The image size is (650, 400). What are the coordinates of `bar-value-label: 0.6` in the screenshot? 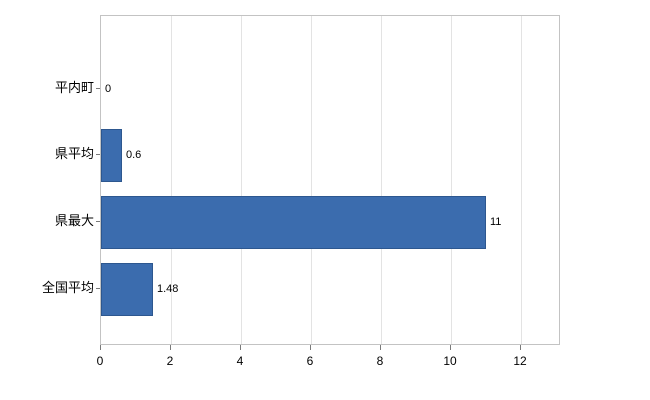 It's located at (134, 155).